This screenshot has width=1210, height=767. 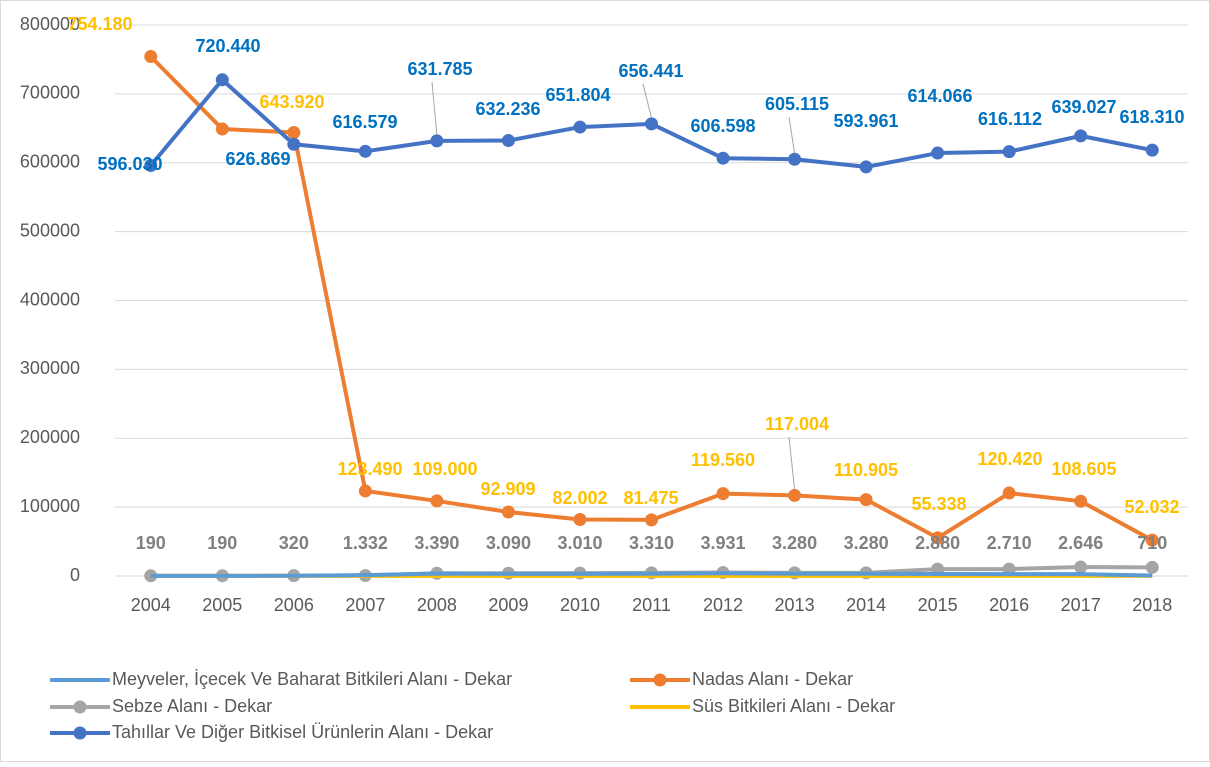 What do you see at coordinates (192, 706) in the screenshot?
I see `legend-label: Sebze Alanı - Dekar` at bounding box center [192, 706].